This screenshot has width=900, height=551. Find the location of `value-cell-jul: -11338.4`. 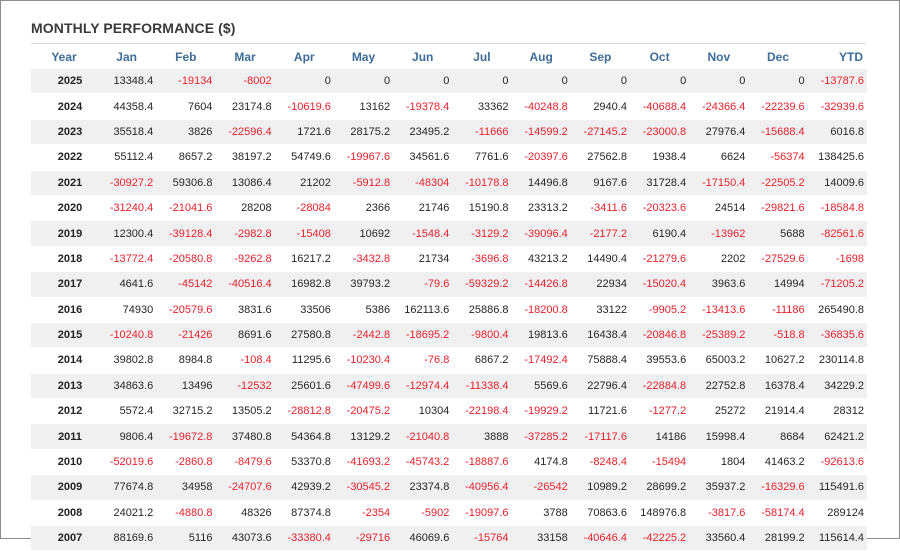

value-cell-jul: -11338.4 is located at coordinates (482, 386).